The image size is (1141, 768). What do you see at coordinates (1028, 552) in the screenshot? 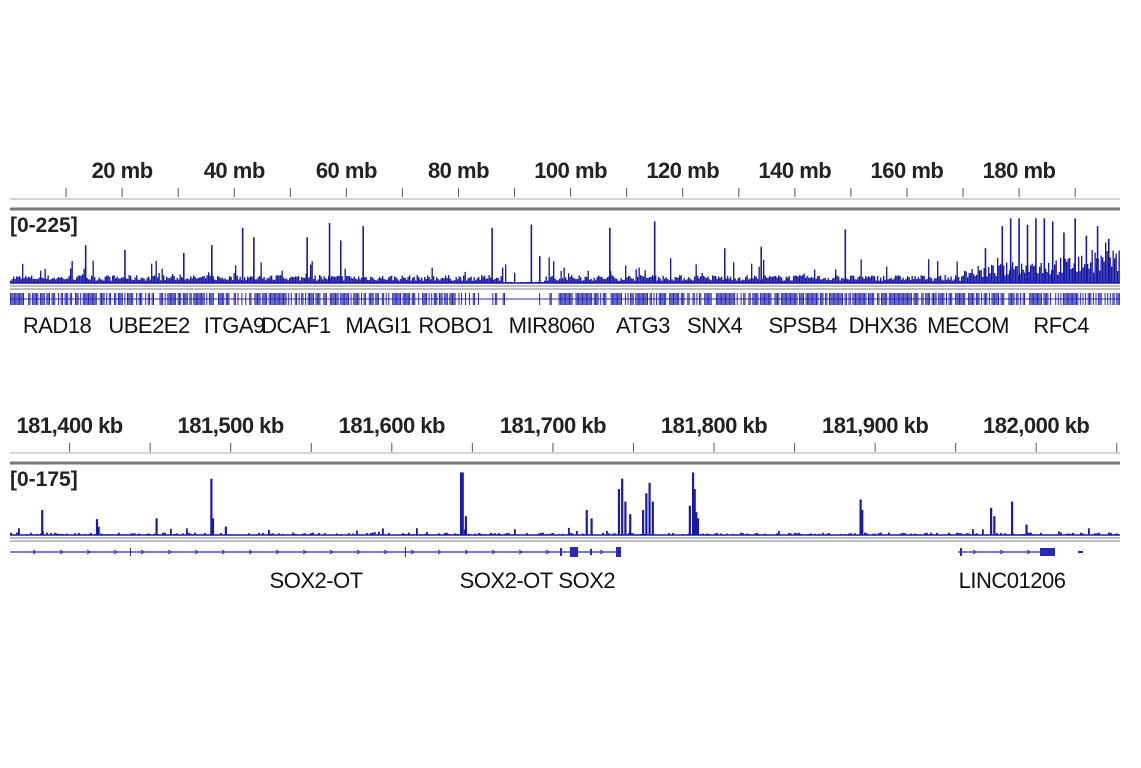
I see `strand-arrow-icon` at bounding box center [1028, 552].